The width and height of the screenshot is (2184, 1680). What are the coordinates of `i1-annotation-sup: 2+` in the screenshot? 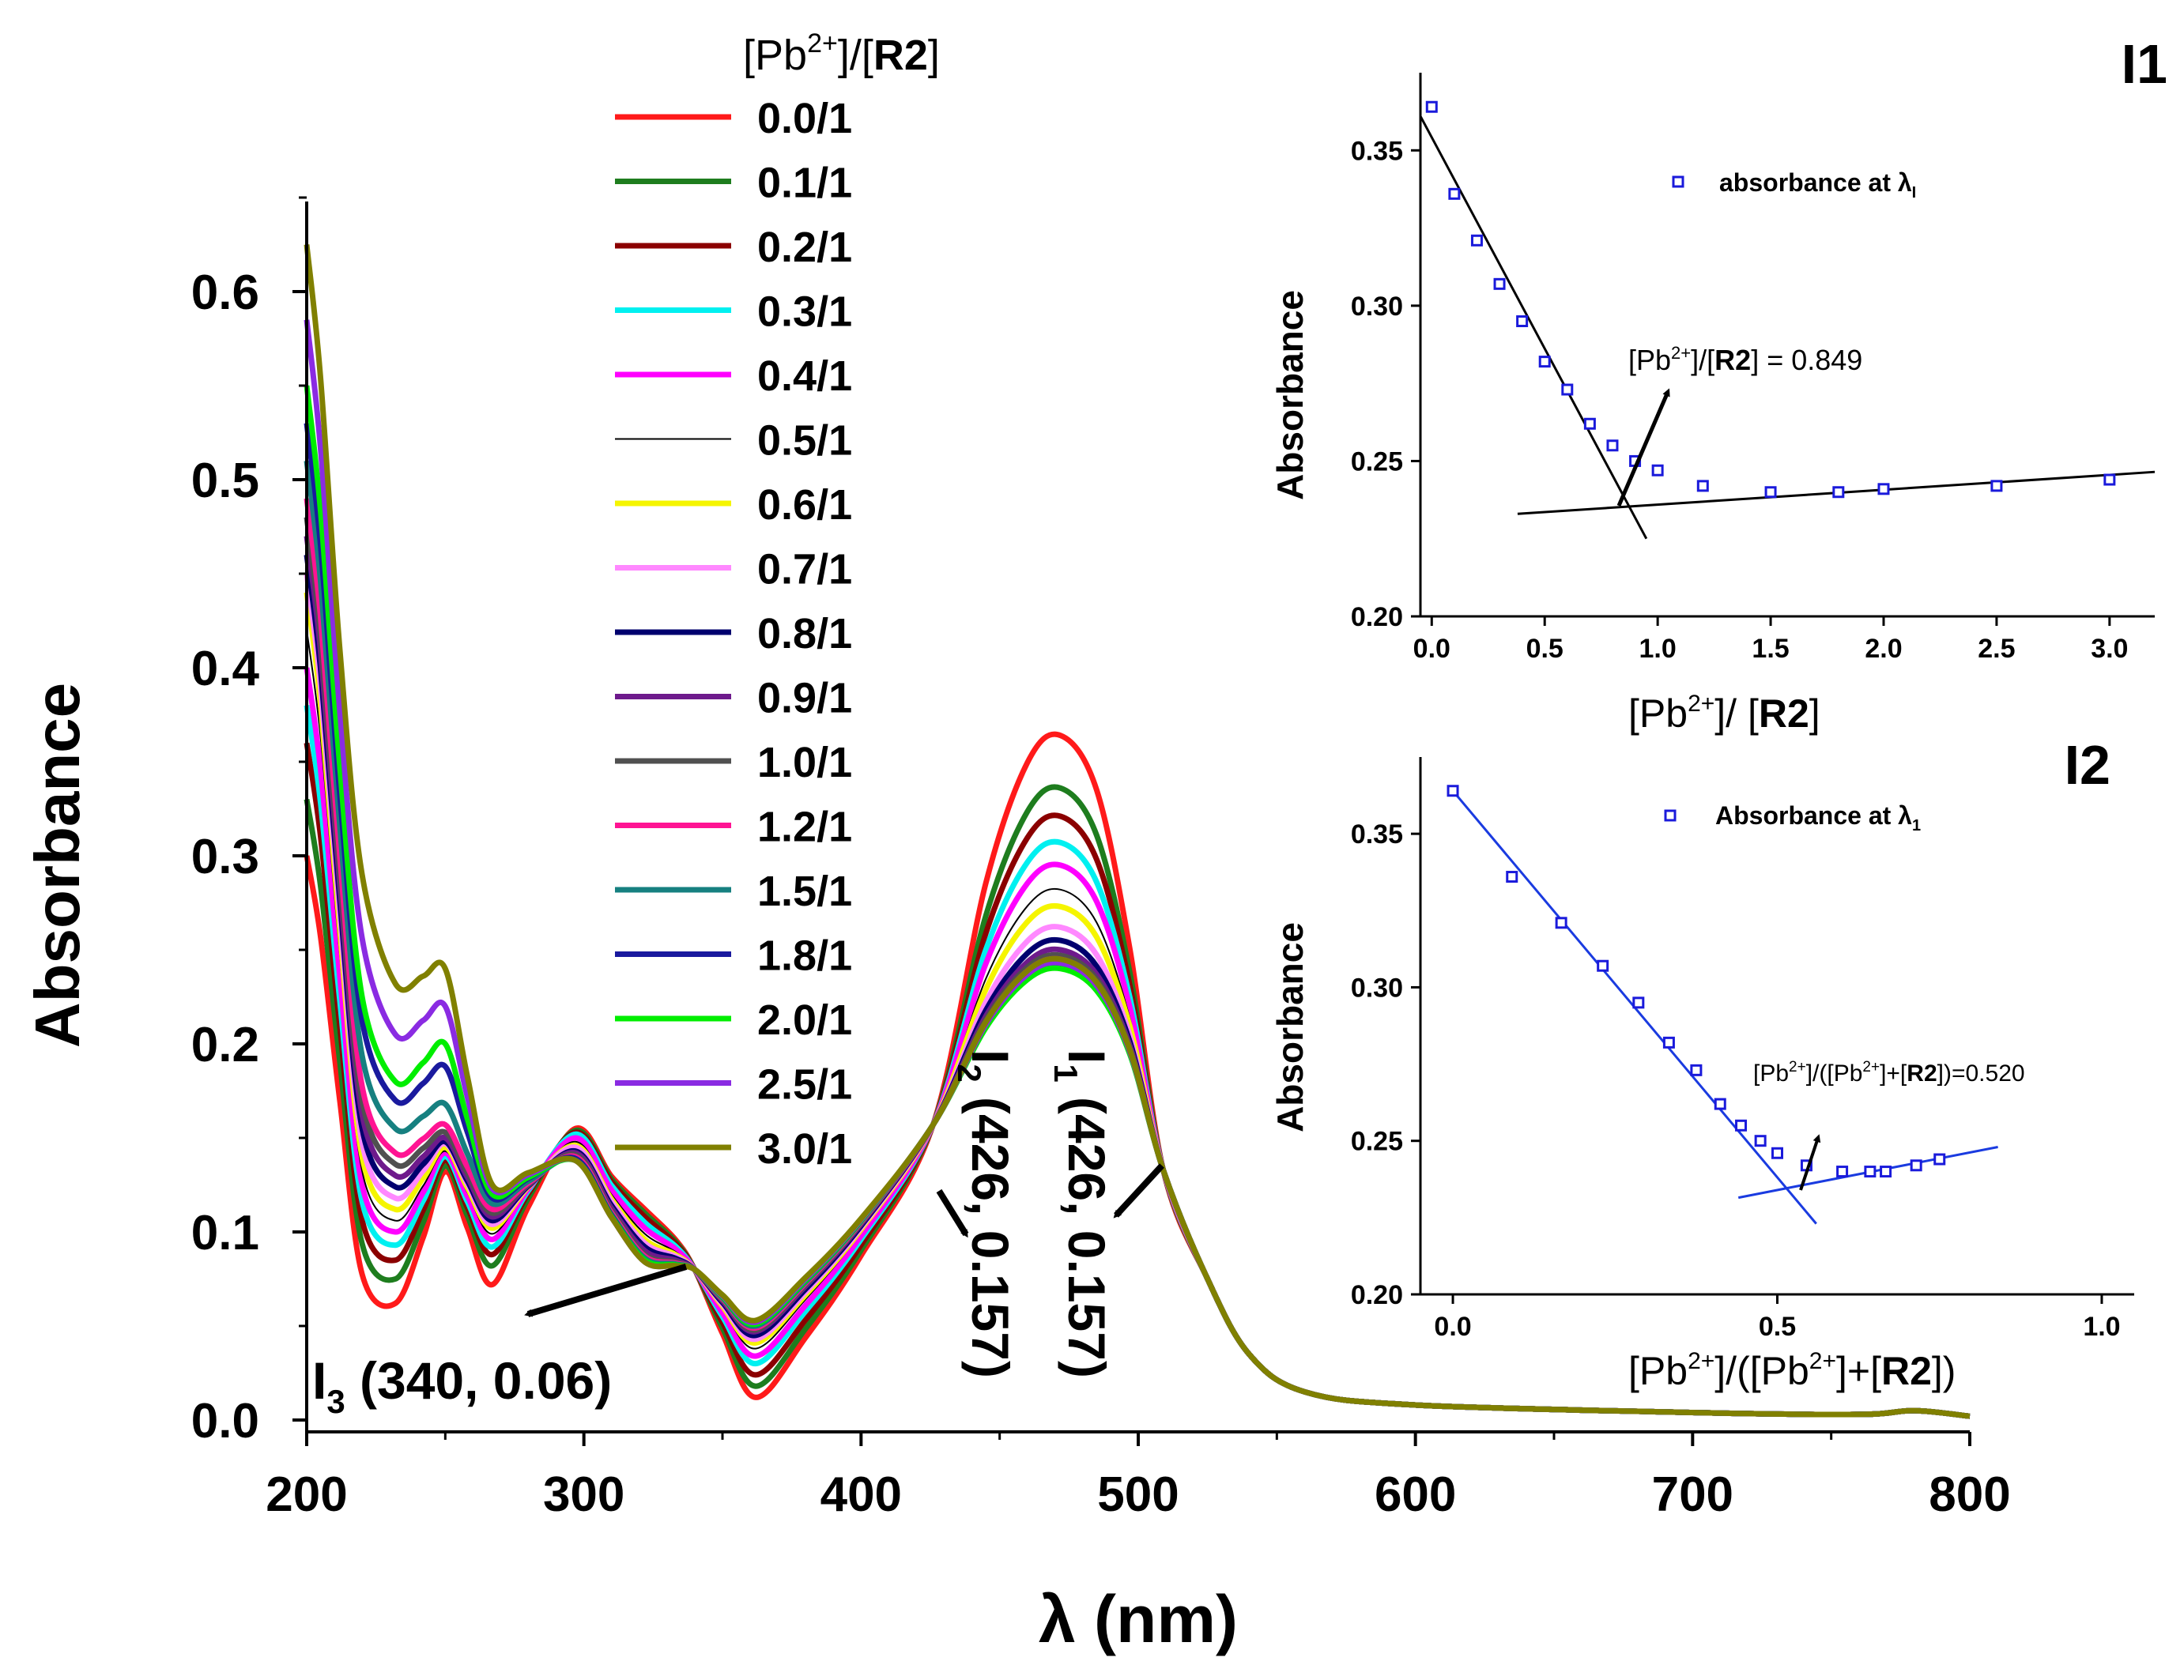 It's located at (1681, 353).